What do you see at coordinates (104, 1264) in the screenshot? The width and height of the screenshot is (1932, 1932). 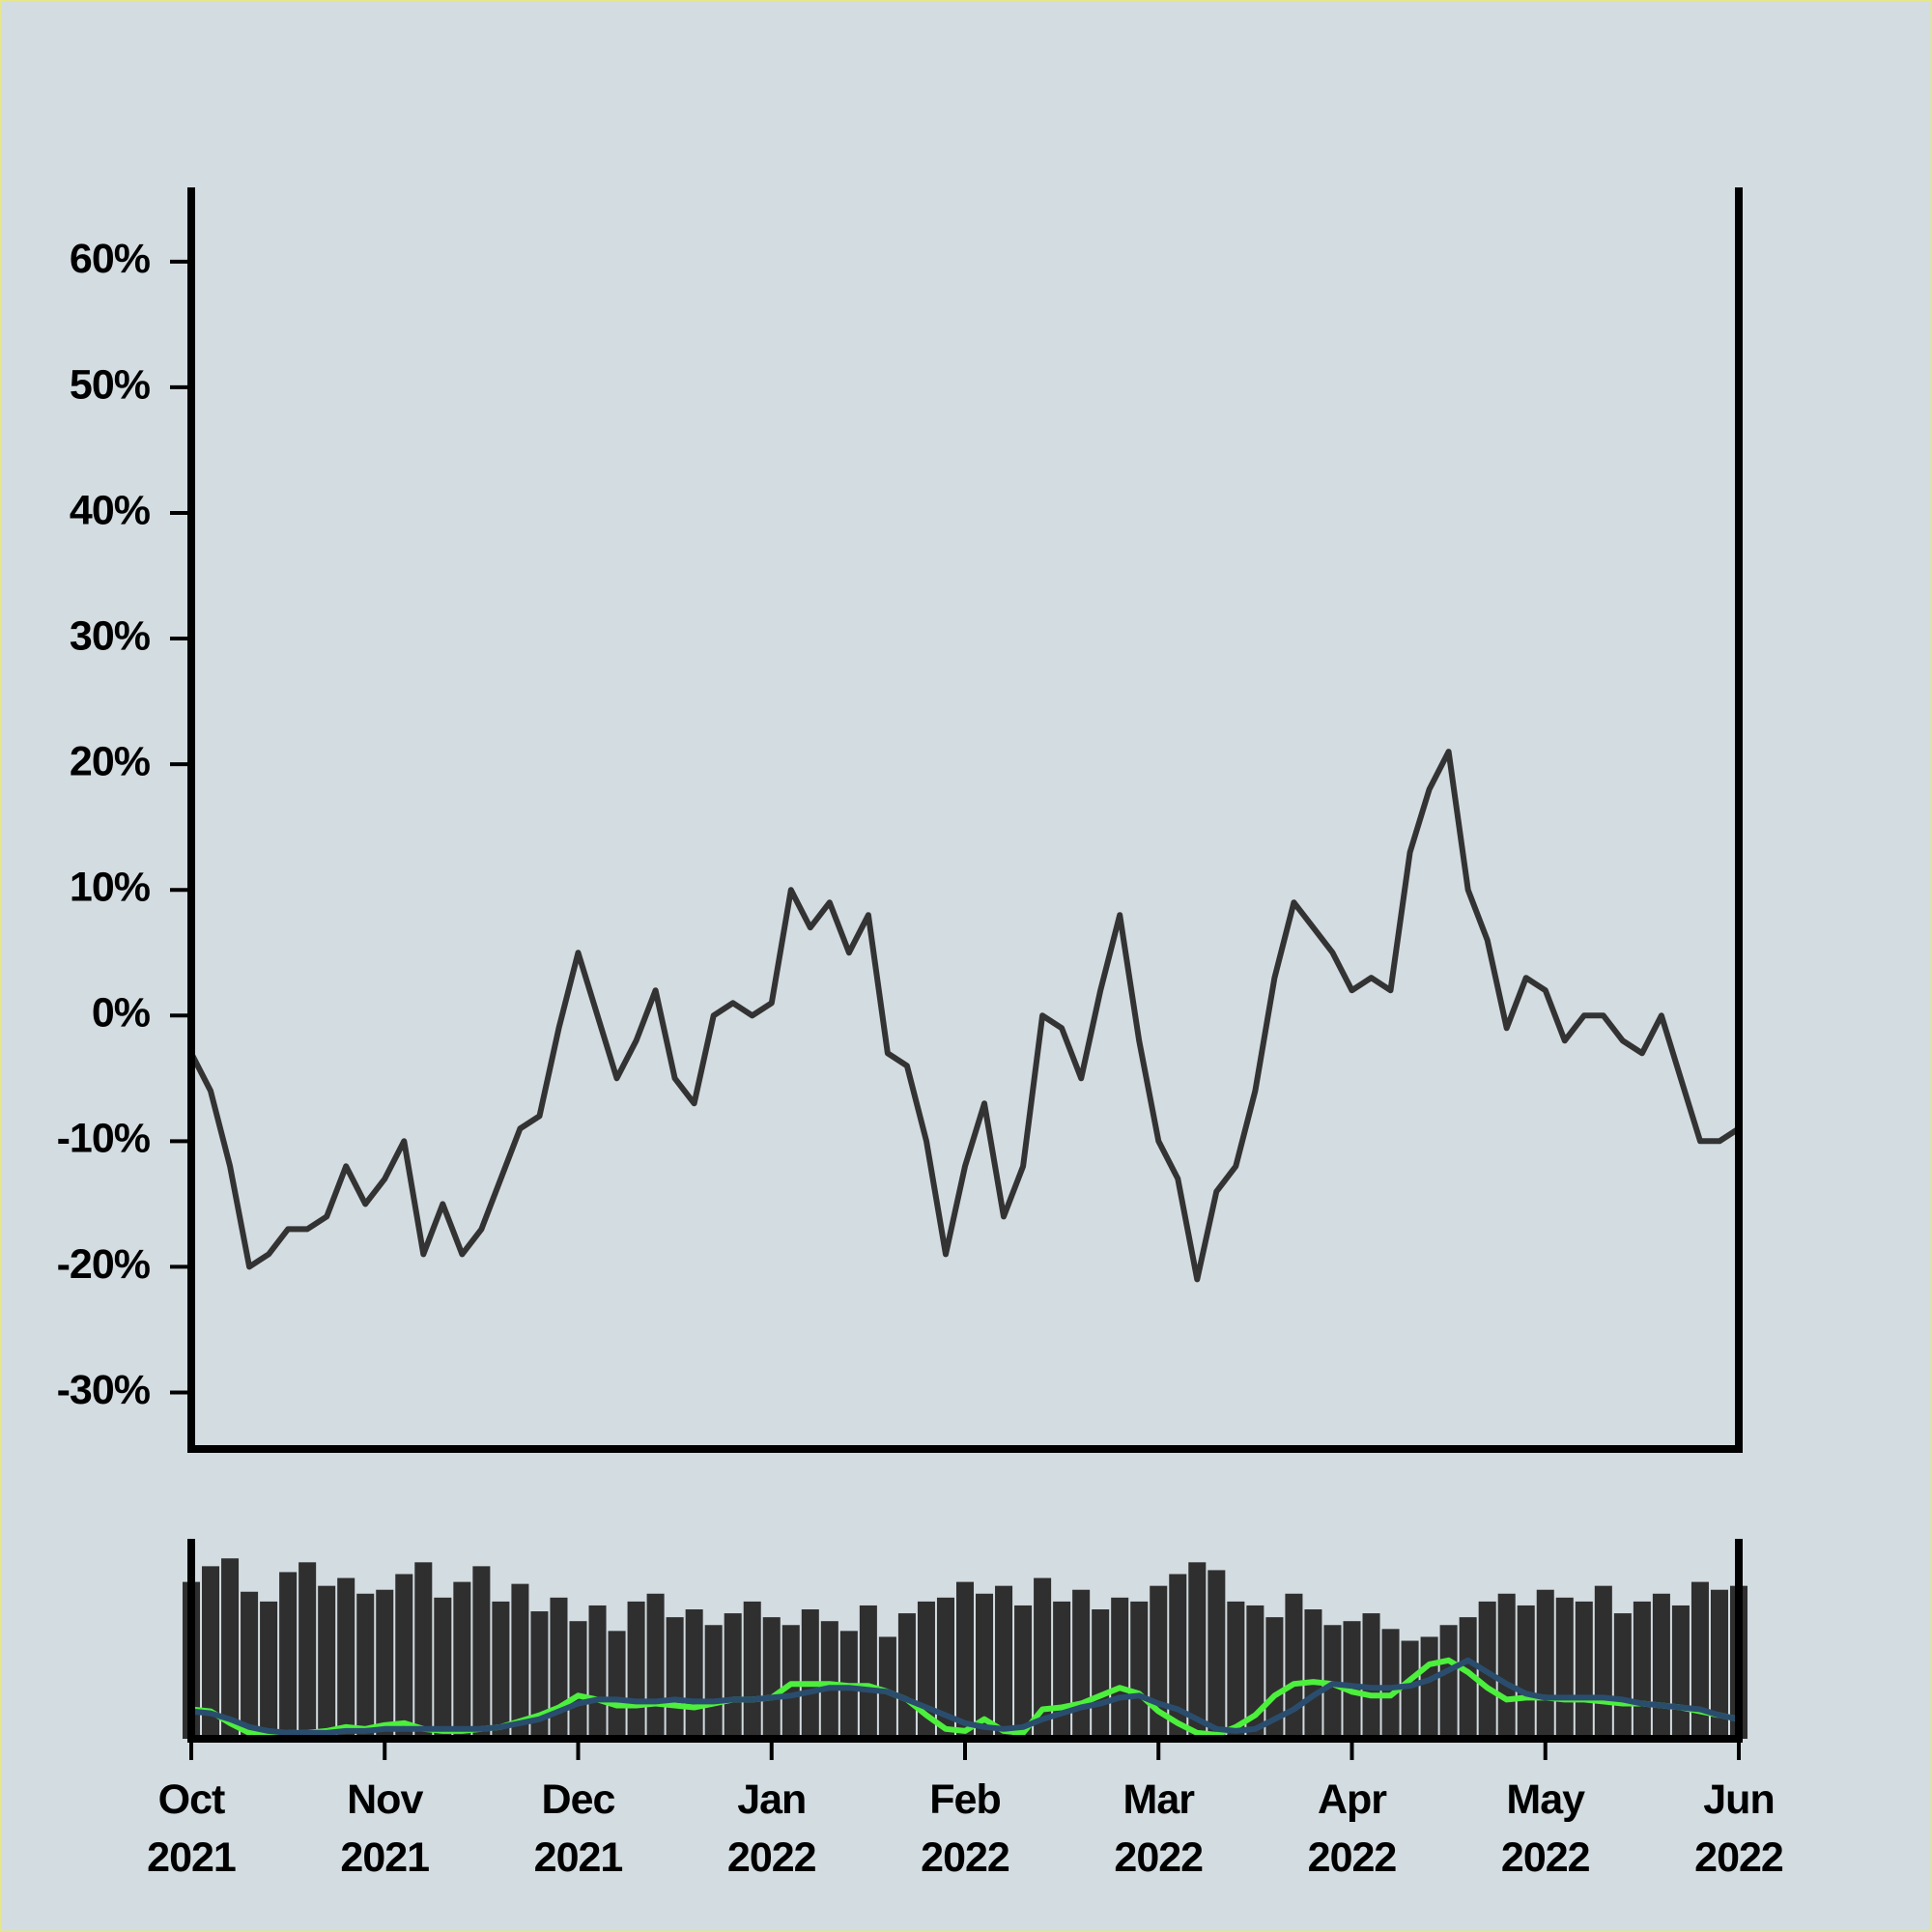 I see `y-tick-label: -20%` at bounding box center [104, 1264].